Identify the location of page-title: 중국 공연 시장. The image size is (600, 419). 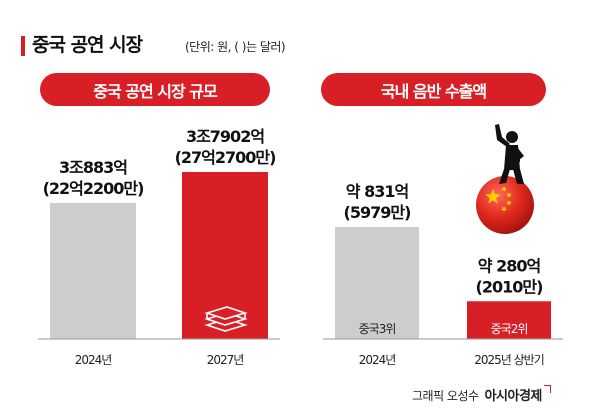
(87, 45).